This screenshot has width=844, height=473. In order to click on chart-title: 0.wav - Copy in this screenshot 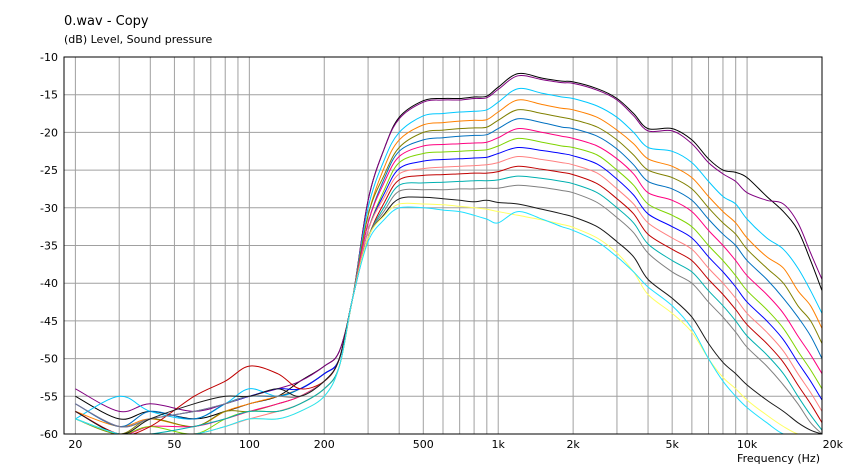, I will do `click(106, 21)`.